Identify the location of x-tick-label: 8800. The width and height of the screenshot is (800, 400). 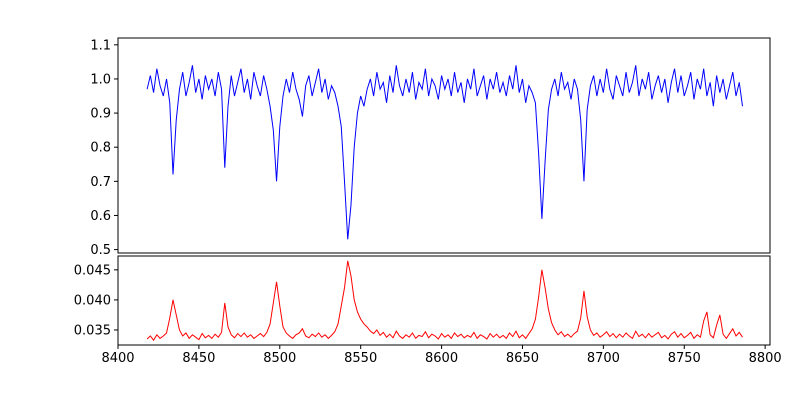
(765, 358).